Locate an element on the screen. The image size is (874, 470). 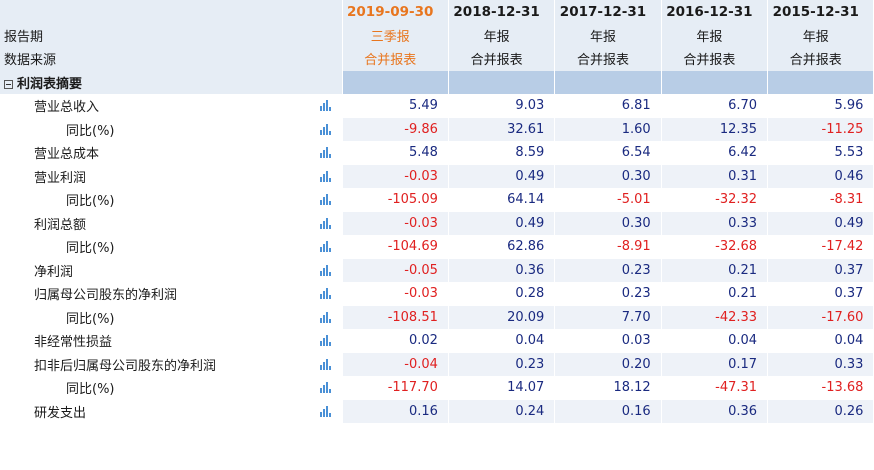
value-cell: 0.20 is located at coordinates (608, 364).